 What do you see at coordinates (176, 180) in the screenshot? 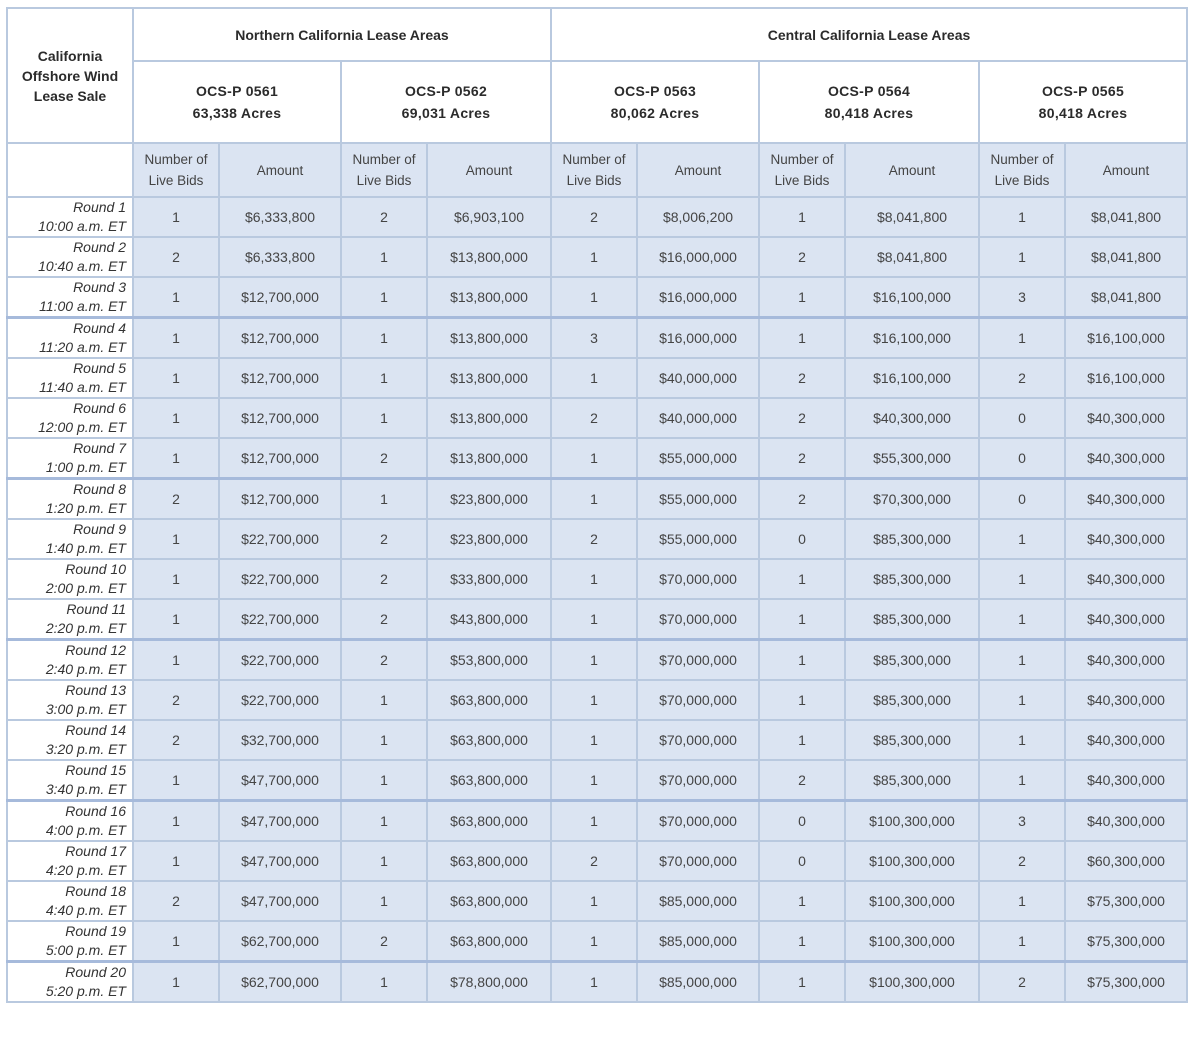
I see `subheader-bids-line-2: Live Bids` at bounding box center [176, 180].